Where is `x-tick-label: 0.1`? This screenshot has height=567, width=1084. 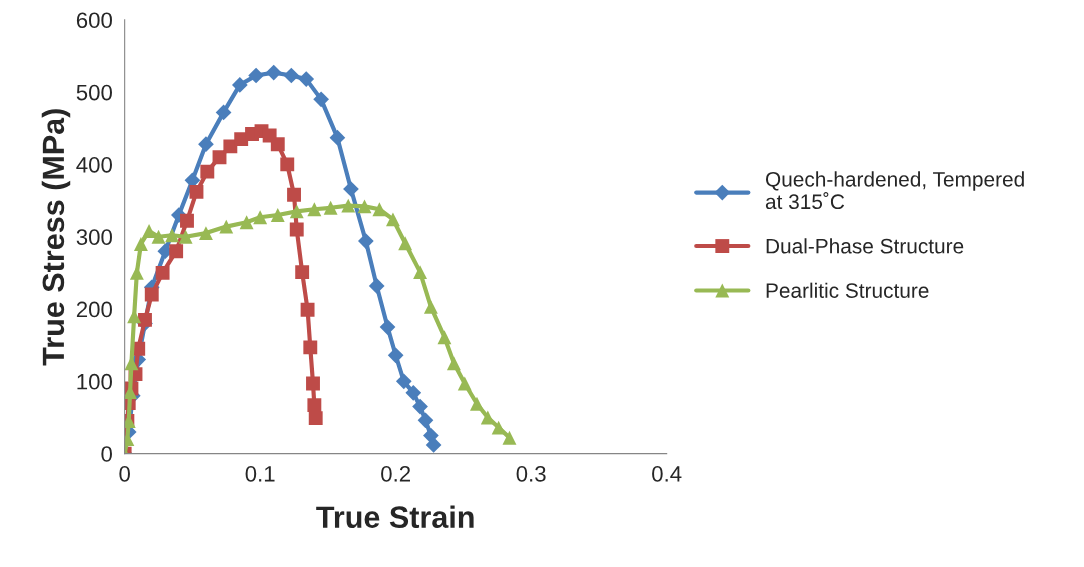 x-tick-label: 0.1 is located at coordinates (260, 473).